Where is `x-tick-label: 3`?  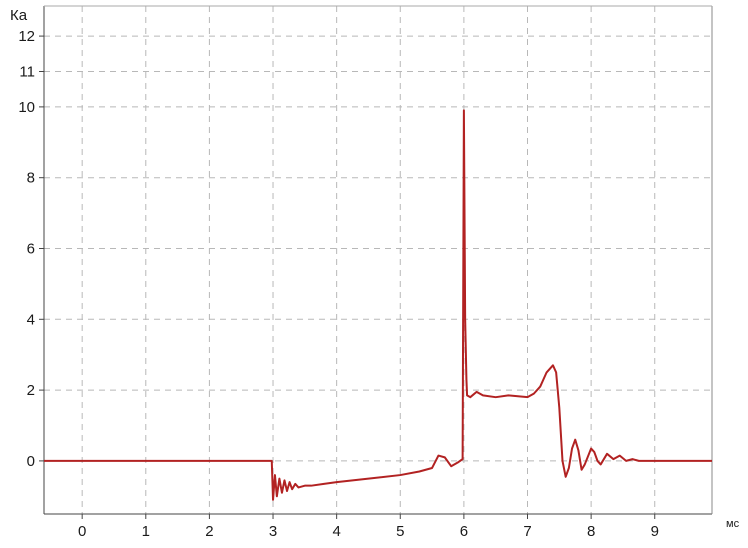 x-tick-label: 3 is located at coordinates (273, 531).